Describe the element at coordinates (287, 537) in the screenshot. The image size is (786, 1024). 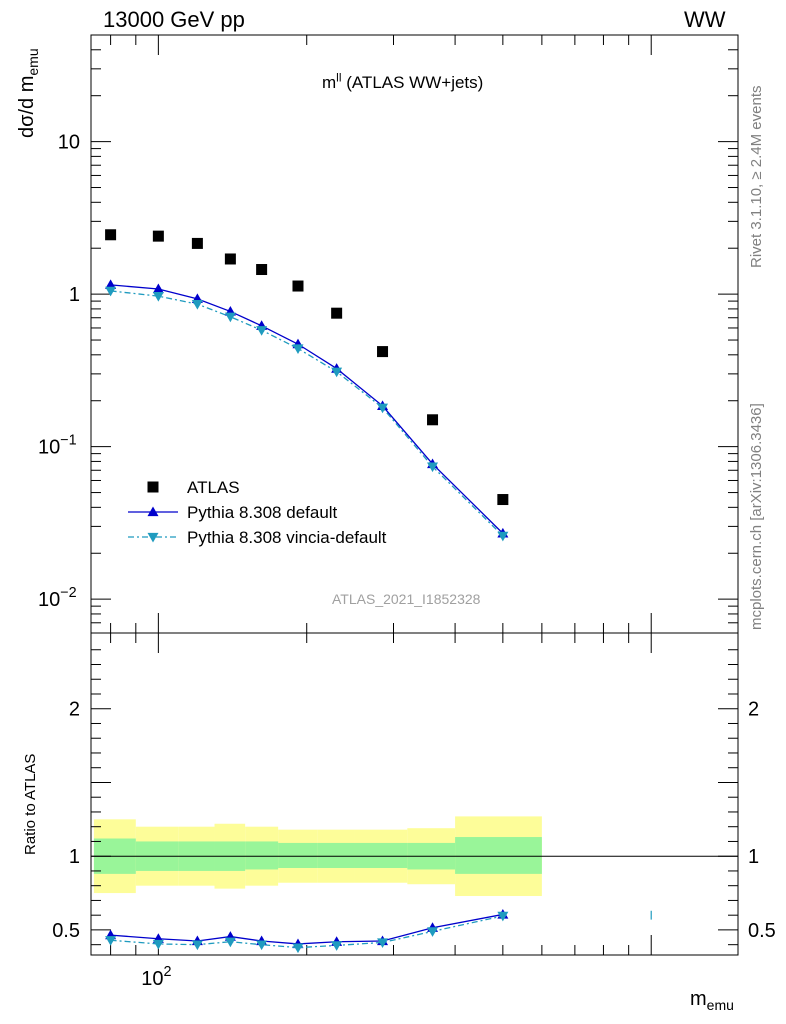
I see `legend-label-2: Pythia 8.308 vincia-default` at that location.